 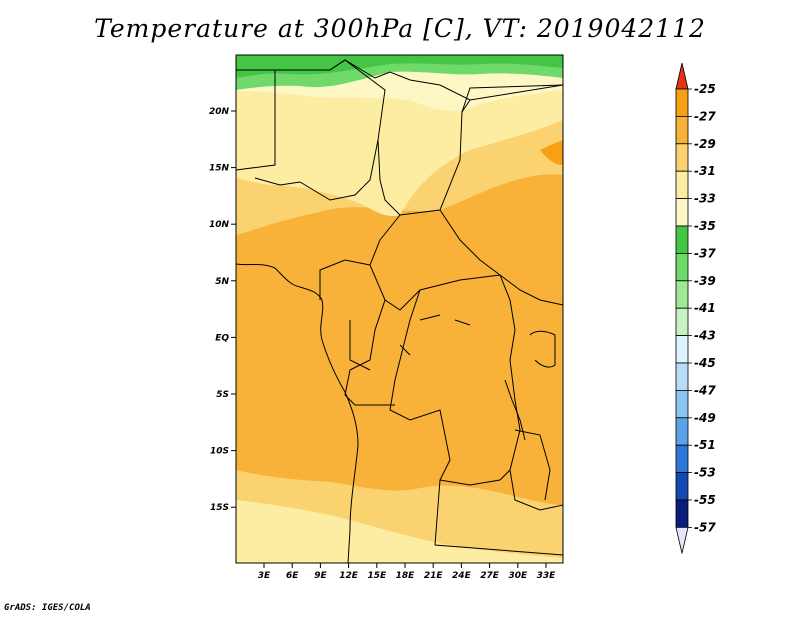 What do you see at coordinates (682, 540) in the screenshot?
I see `colorbar-bottom-arrow` at bounding box center [682, 540].